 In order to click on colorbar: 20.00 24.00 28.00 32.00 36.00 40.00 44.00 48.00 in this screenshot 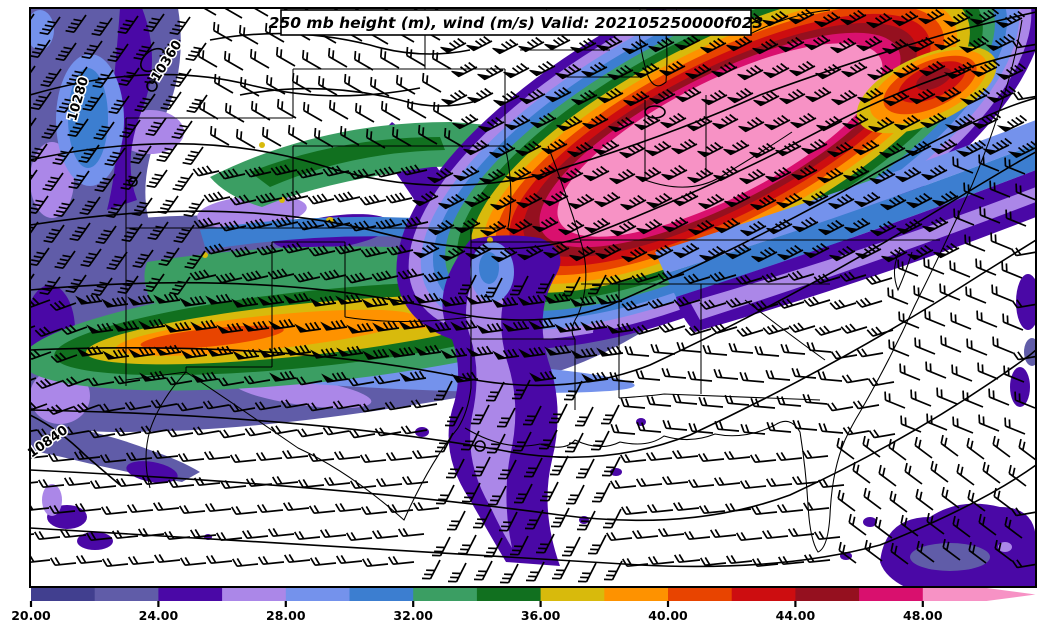, I will do `click(523, 605)`.